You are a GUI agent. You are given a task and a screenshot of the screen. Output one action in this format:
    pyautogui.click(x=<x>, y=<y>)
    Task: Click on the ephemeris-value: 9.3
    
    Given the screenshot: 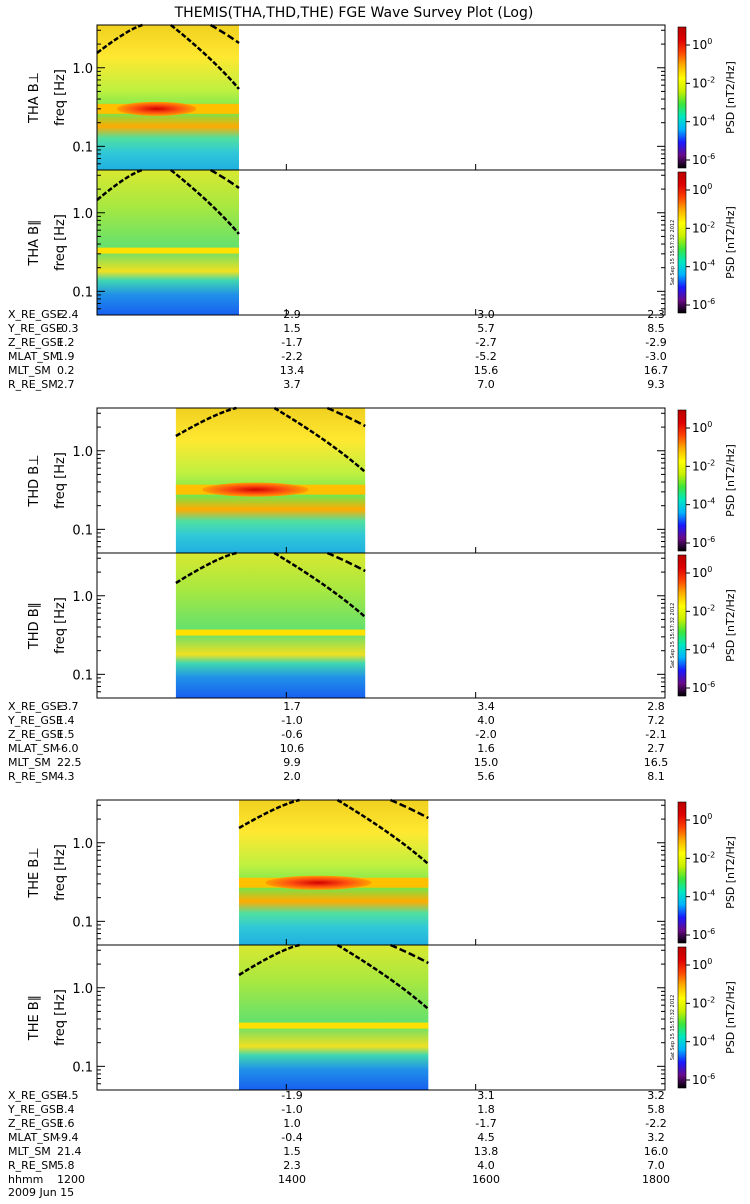 What is the action you would take?
    pyautogui.click(x=656, y=384)
    